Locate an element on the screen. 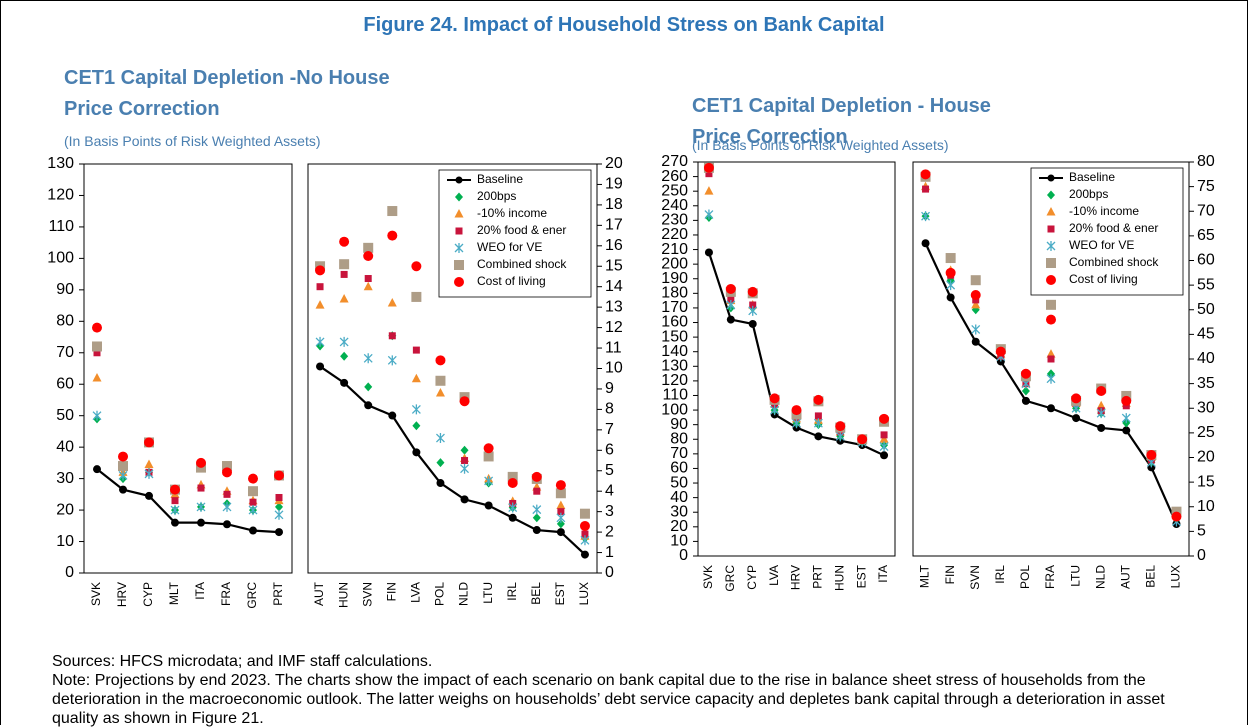 Image resolution: width=1248 pixels, height=728 pixels. y-tick-label: 260 is located at coordinates (674, 176).